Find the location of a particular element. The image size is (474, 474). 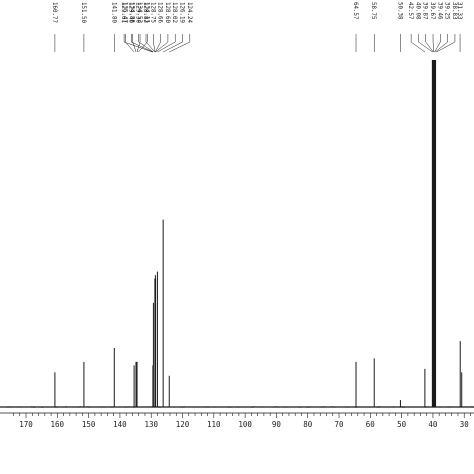

peak-label: 39.46 is located at coordinates (439, 11).